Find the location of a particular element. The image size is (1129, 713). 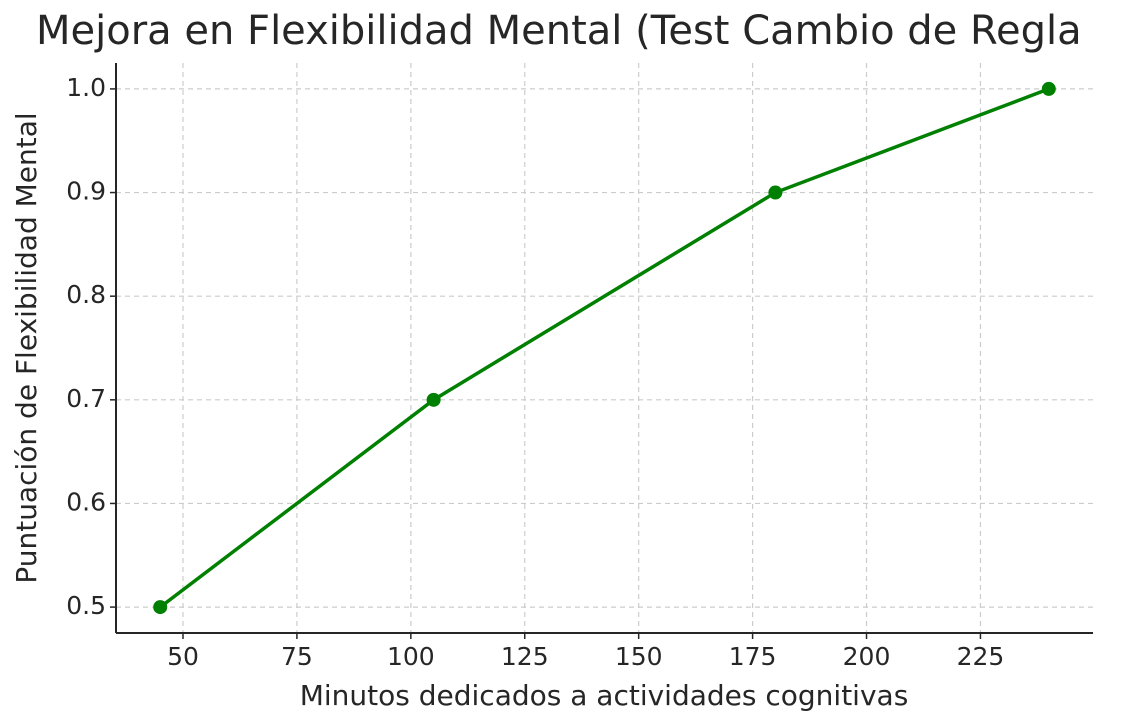

y-tick-label: 0.6 is located at coordinates (86, 501).